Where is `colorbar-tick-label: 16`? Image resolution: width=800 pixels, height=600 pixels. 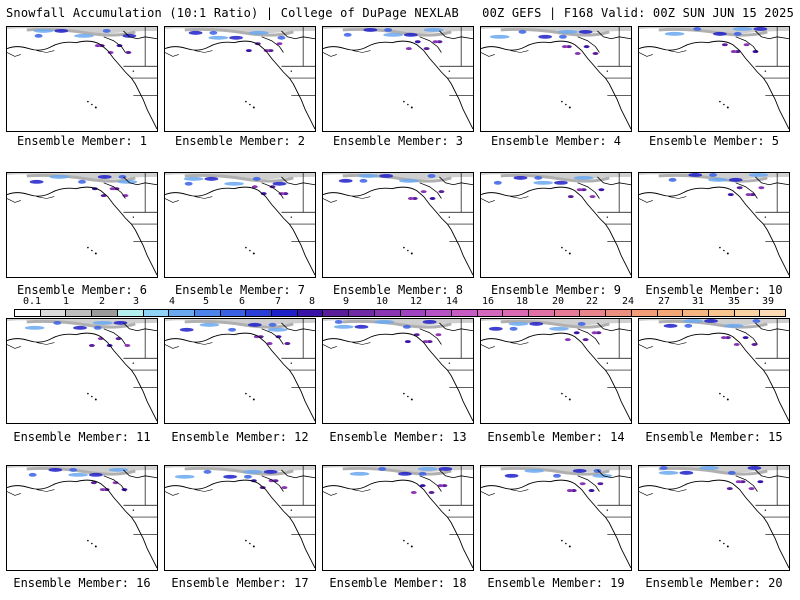
colorbar-tick-label: 16 is located at coordinates (488, 301).